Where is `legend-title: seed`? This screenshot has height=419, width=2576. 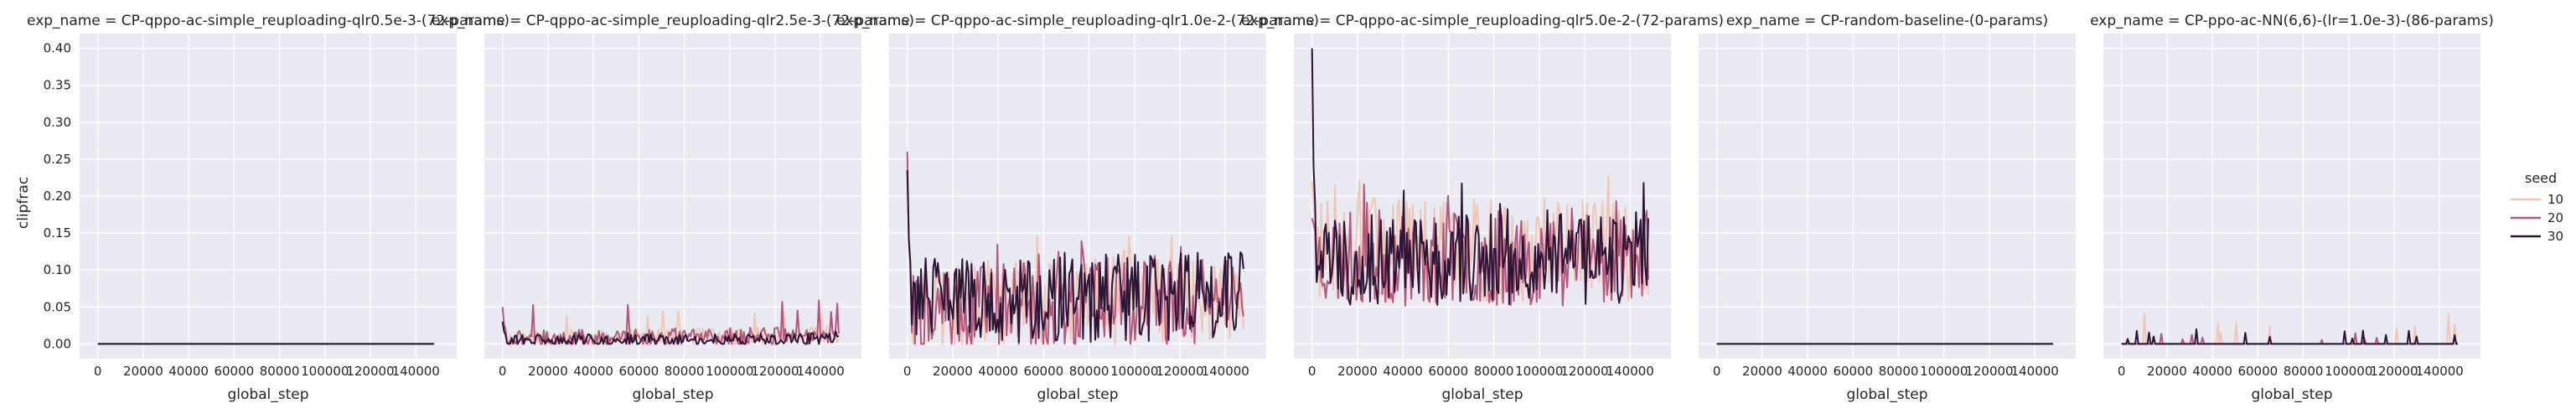
legend-title: seed is located at coordinates (2541, 178).